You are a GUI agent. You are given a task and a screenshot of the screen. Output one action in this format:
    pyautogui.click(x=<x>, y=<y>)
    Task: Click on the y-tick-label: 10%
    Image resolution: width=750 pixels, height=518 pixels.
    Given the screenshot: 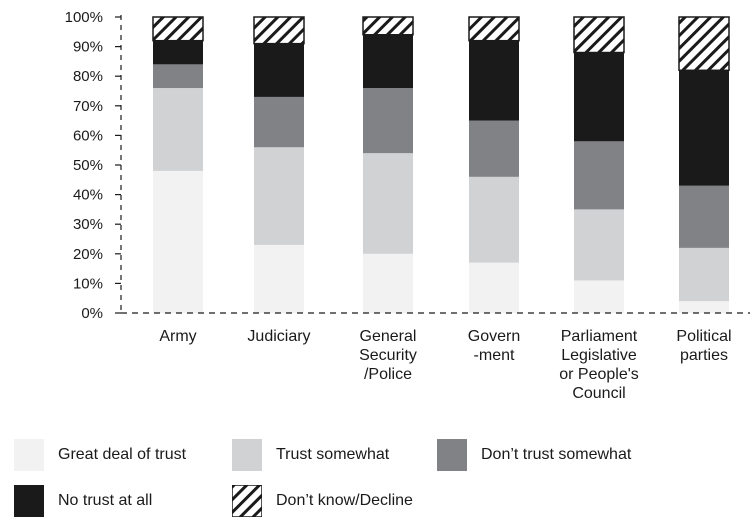 What is the action you would take?
    pyautogui.click(x=88, y=283)
    